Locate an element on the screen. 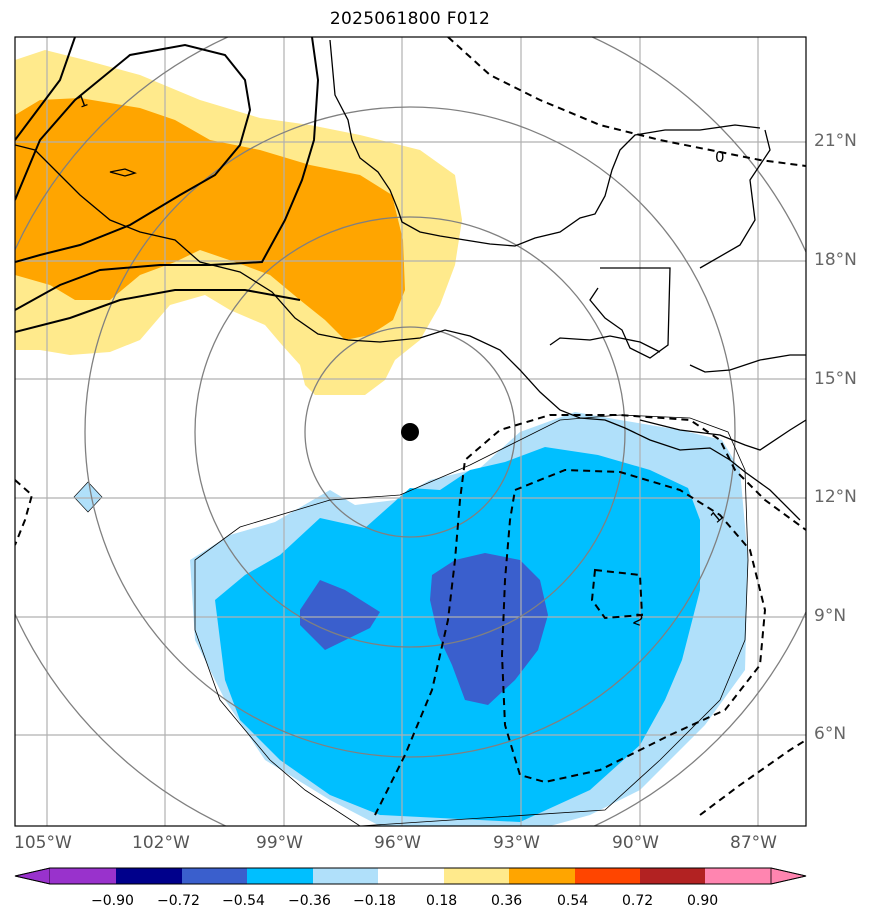  negative-light-fill-small is located at coordinates (88, 497).